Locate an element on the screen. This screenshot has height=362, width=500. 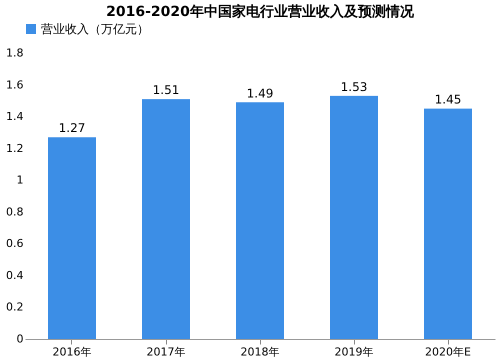
y-tick-label: 1.6 is located at coordinates (15, 85).